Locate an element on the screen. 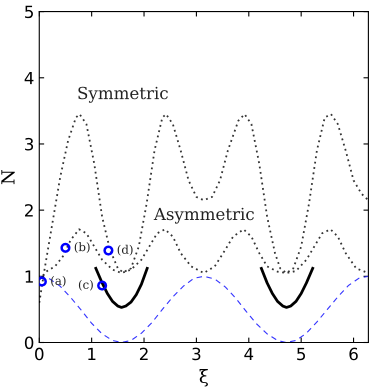  annotation: (c) is located at coordinates (85, 285).